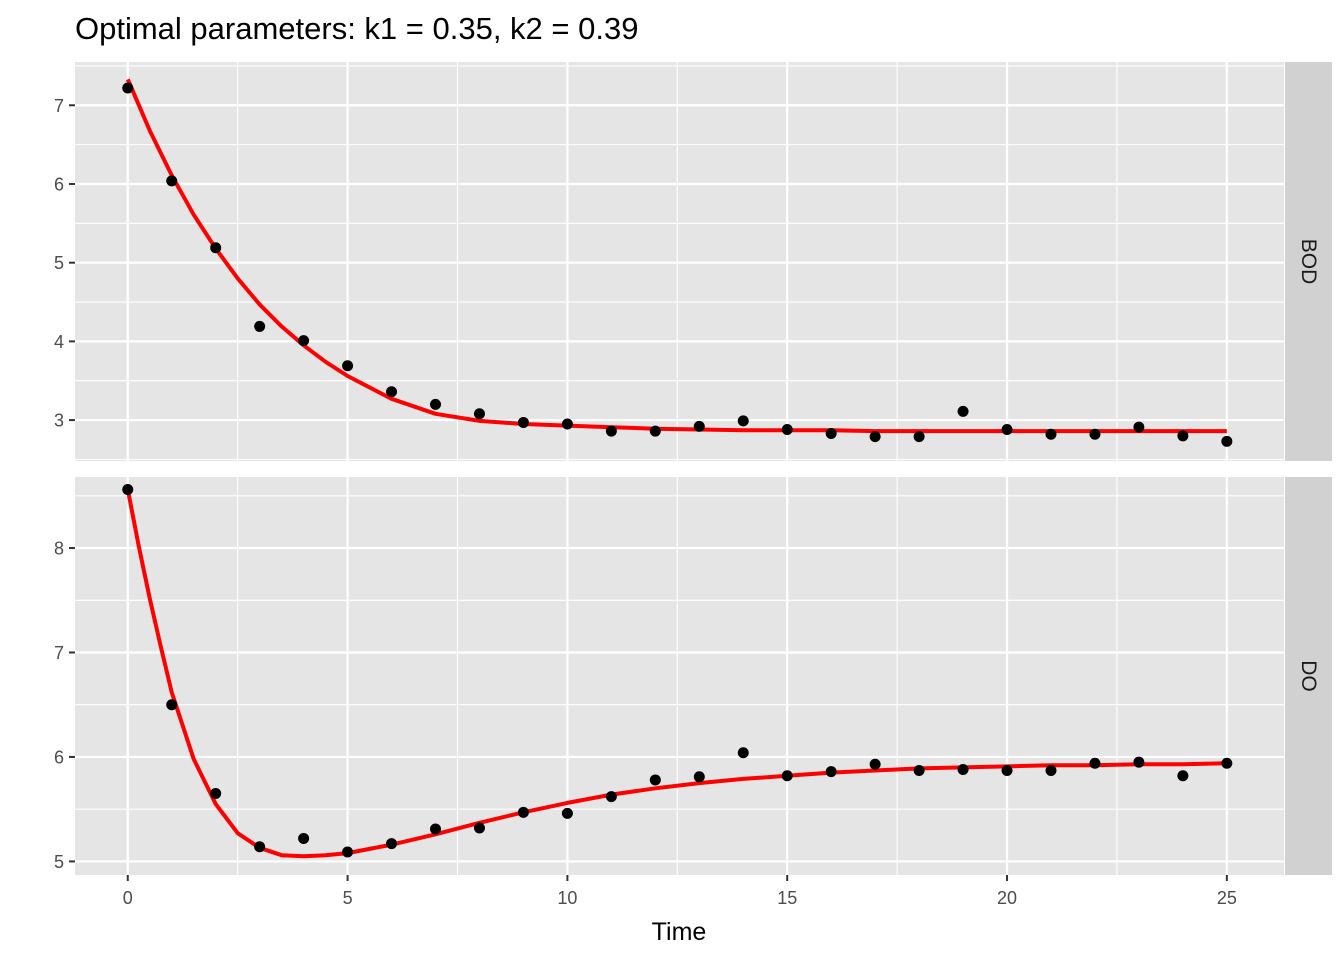  Describe the element at coordinates (348, 898) in the screenshot. I see `x-tick-label: 5` at that location.